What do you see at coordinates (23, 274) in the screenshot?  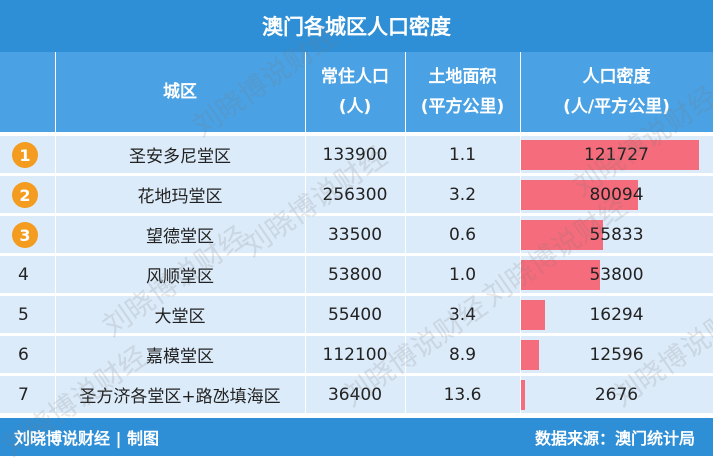 I see `rank-number: 4` at bounding box center [23, 274].